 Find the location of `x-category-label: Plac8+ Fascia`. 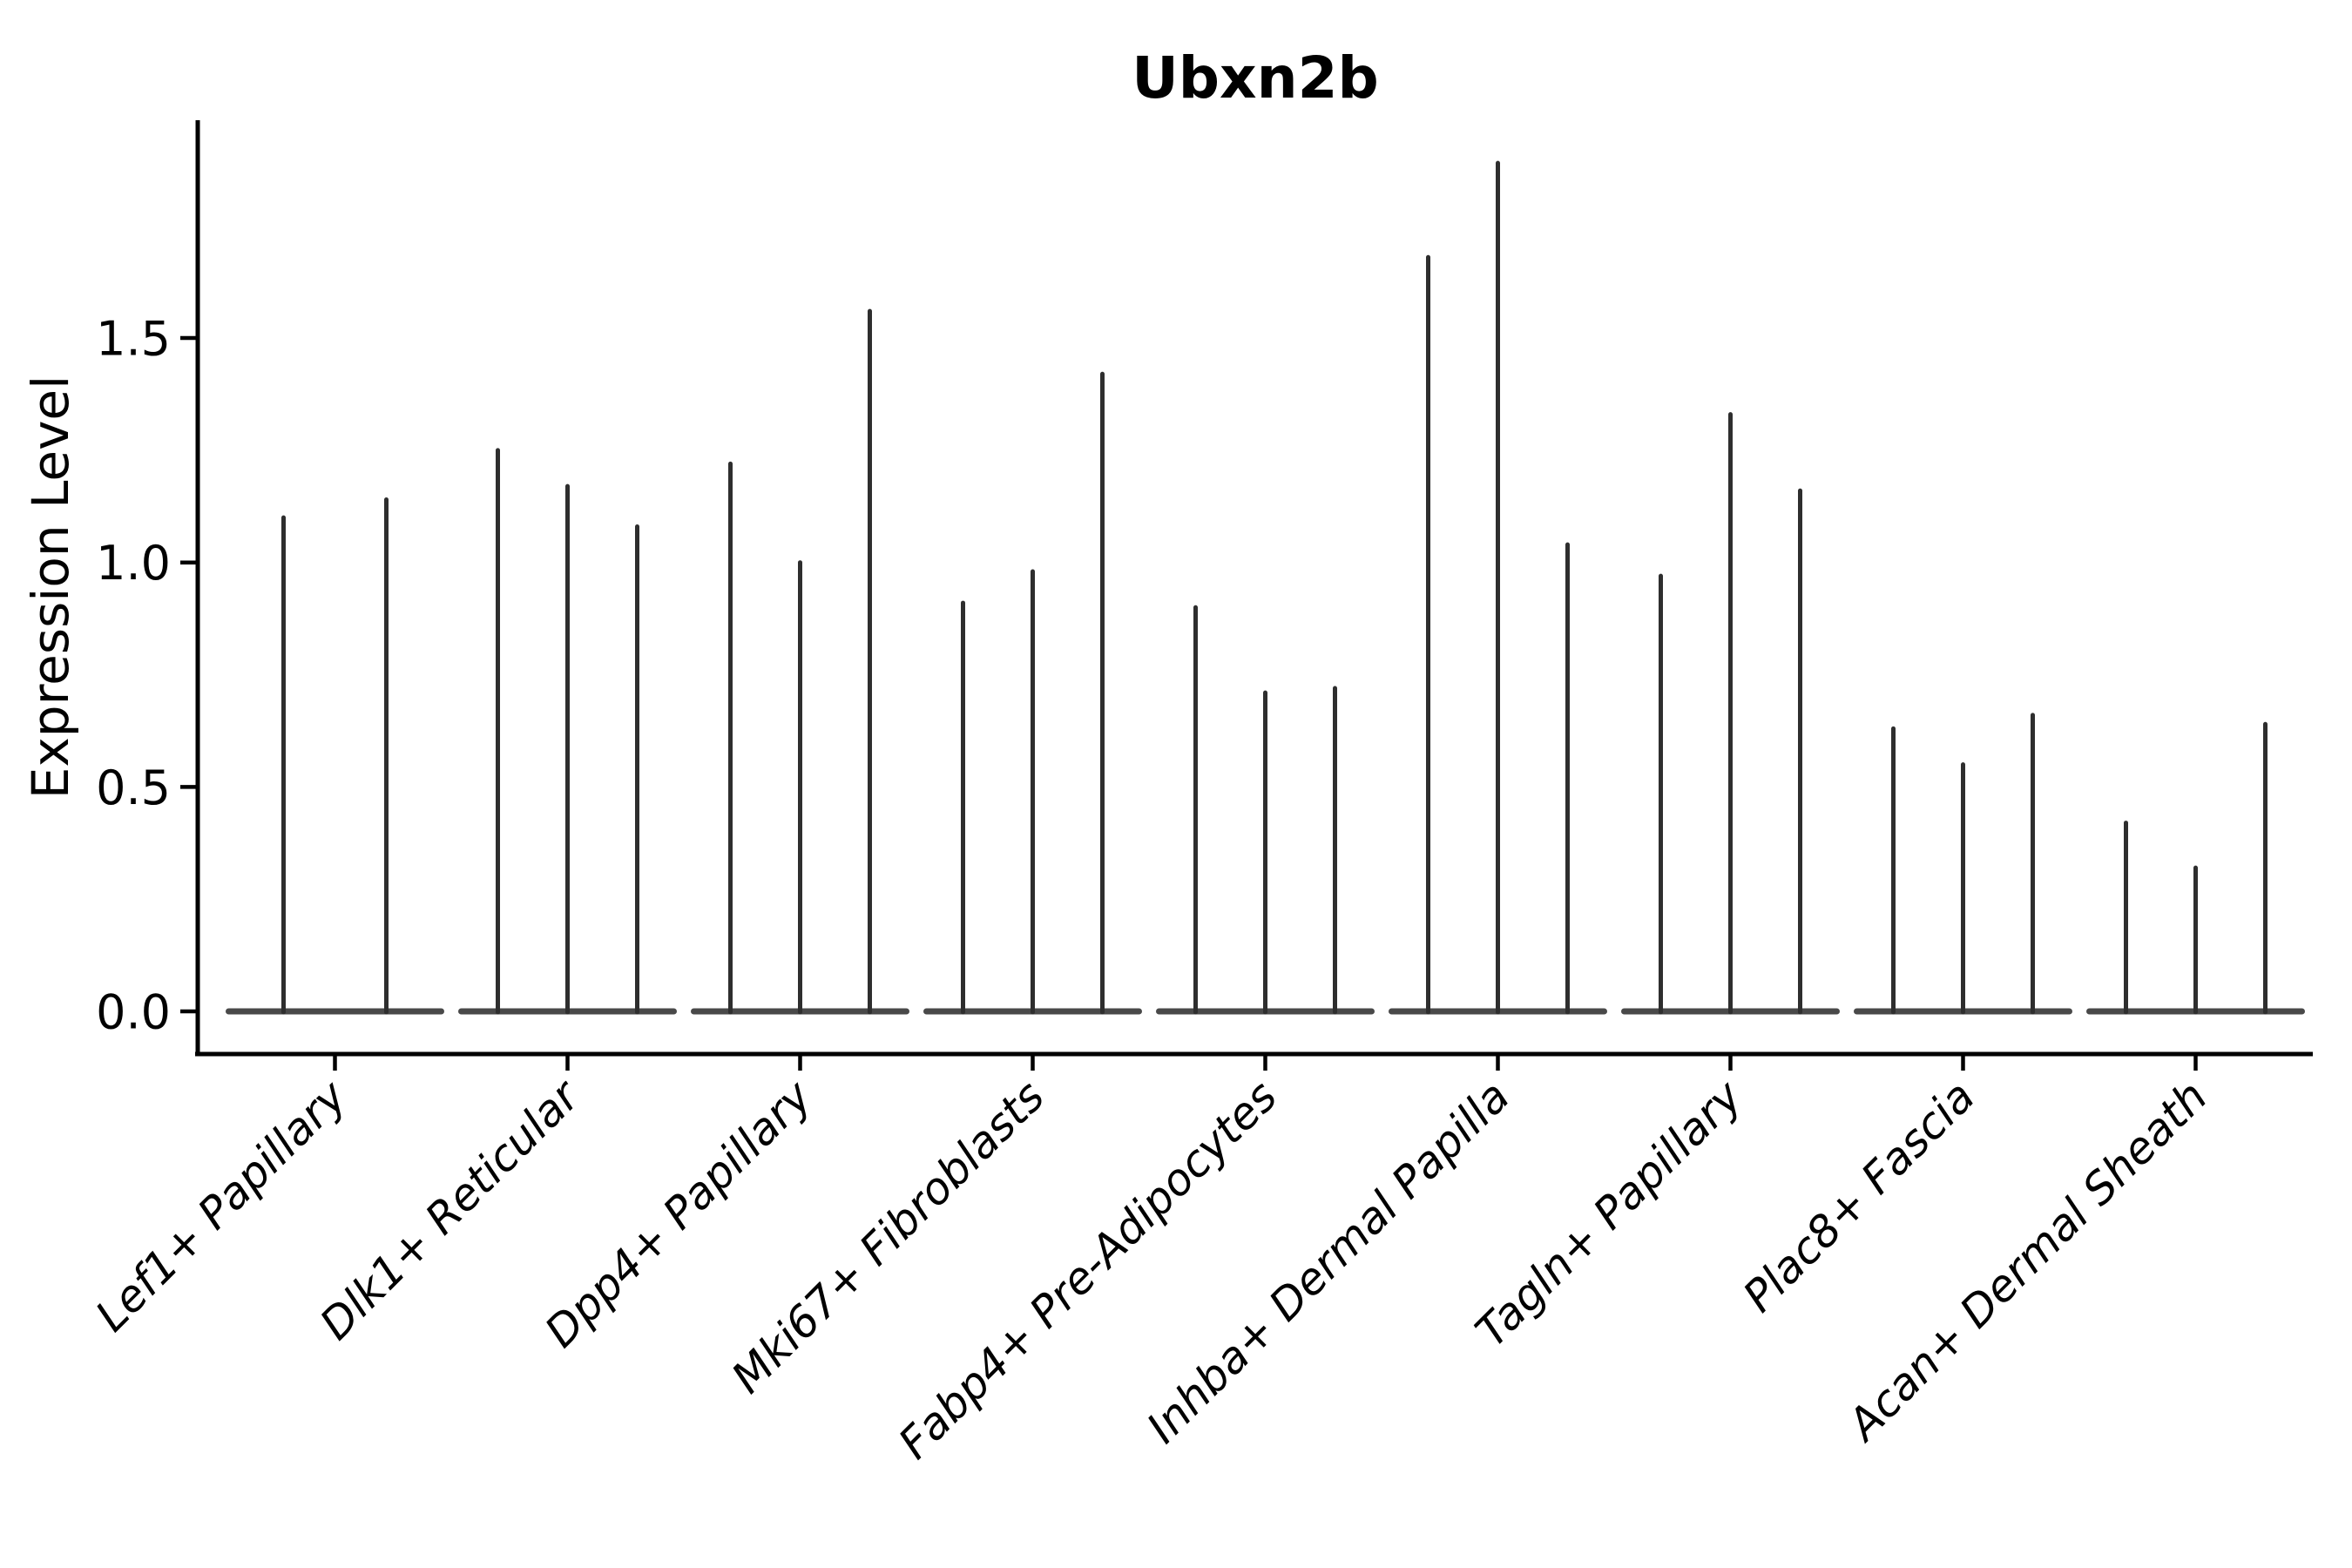

x-category-label: Plac8+ Fascia is located at coordinates (1859, 1196).